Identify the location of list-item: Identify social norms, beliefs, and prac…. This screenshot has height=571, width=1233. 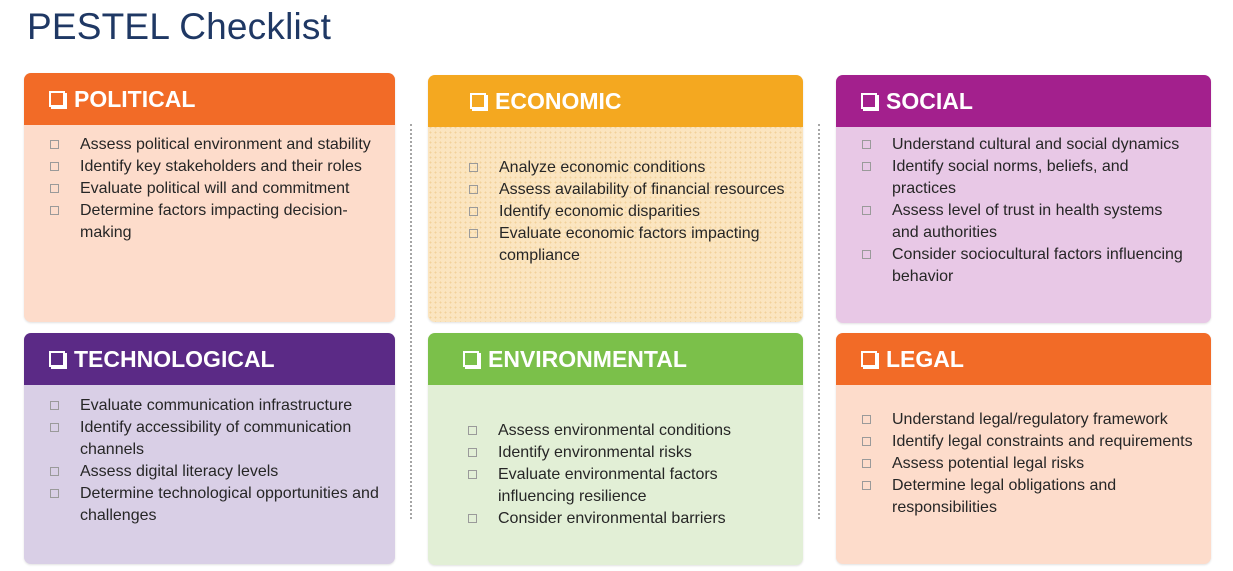
(1027, 178).